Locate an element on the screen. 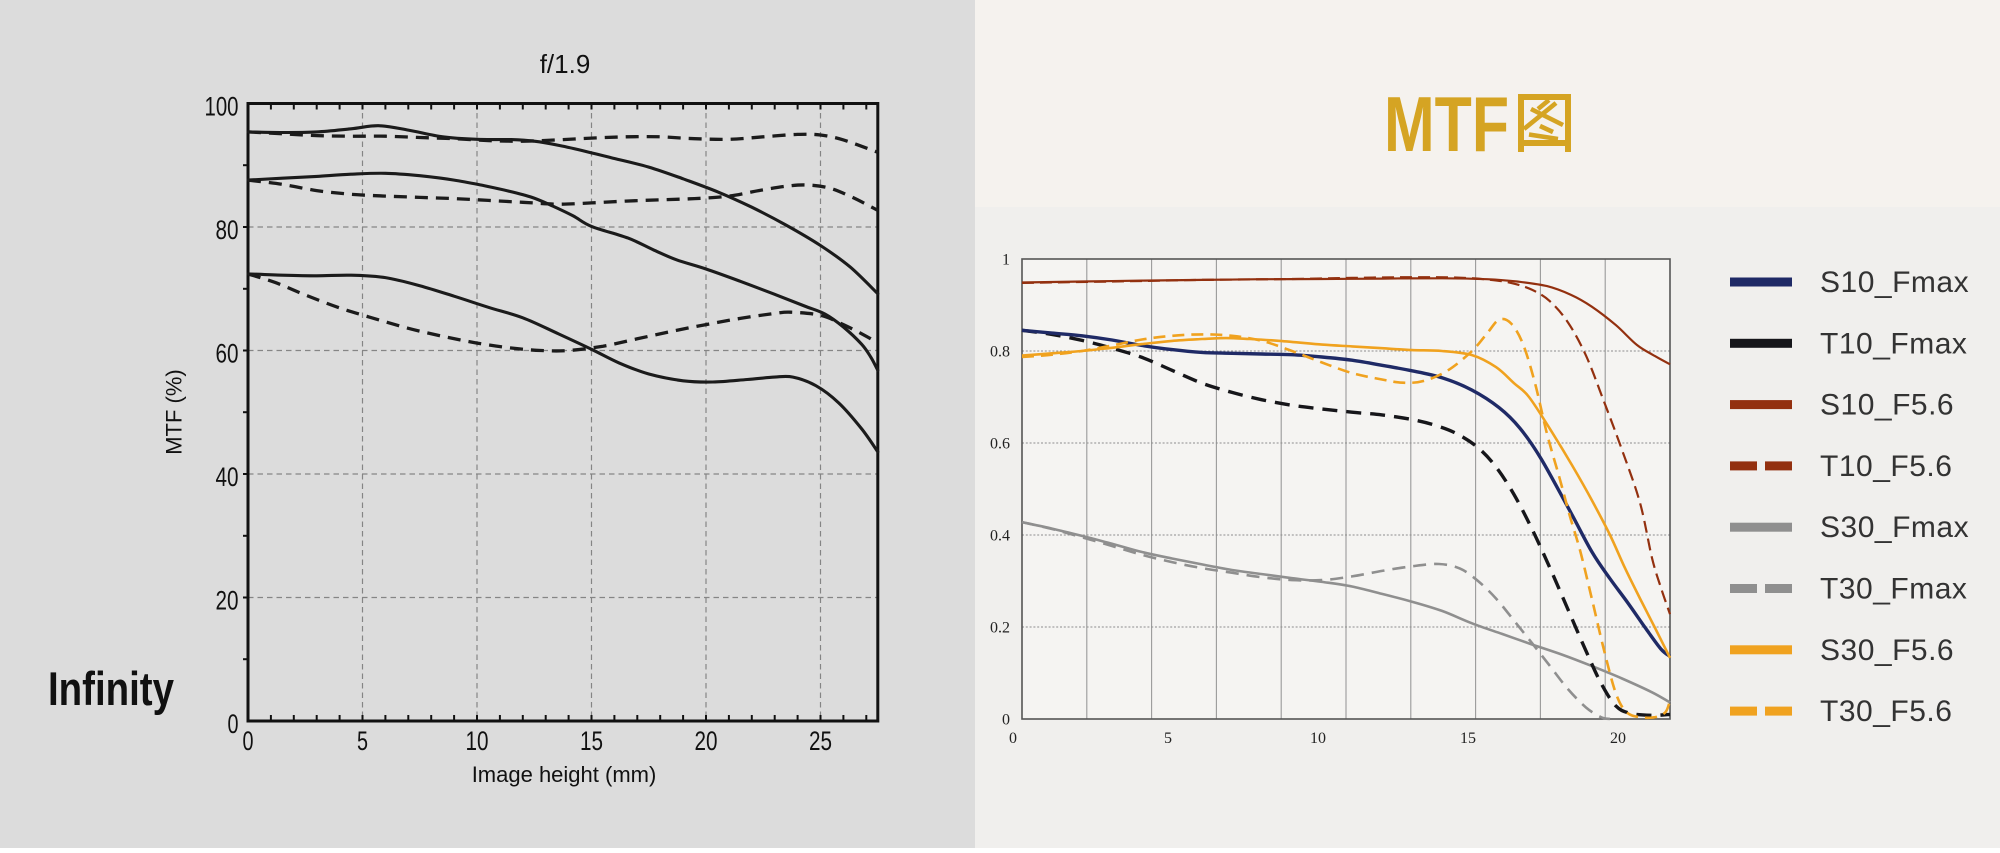  svg-text: Image height (mm) is located at coordinates (564, 774).